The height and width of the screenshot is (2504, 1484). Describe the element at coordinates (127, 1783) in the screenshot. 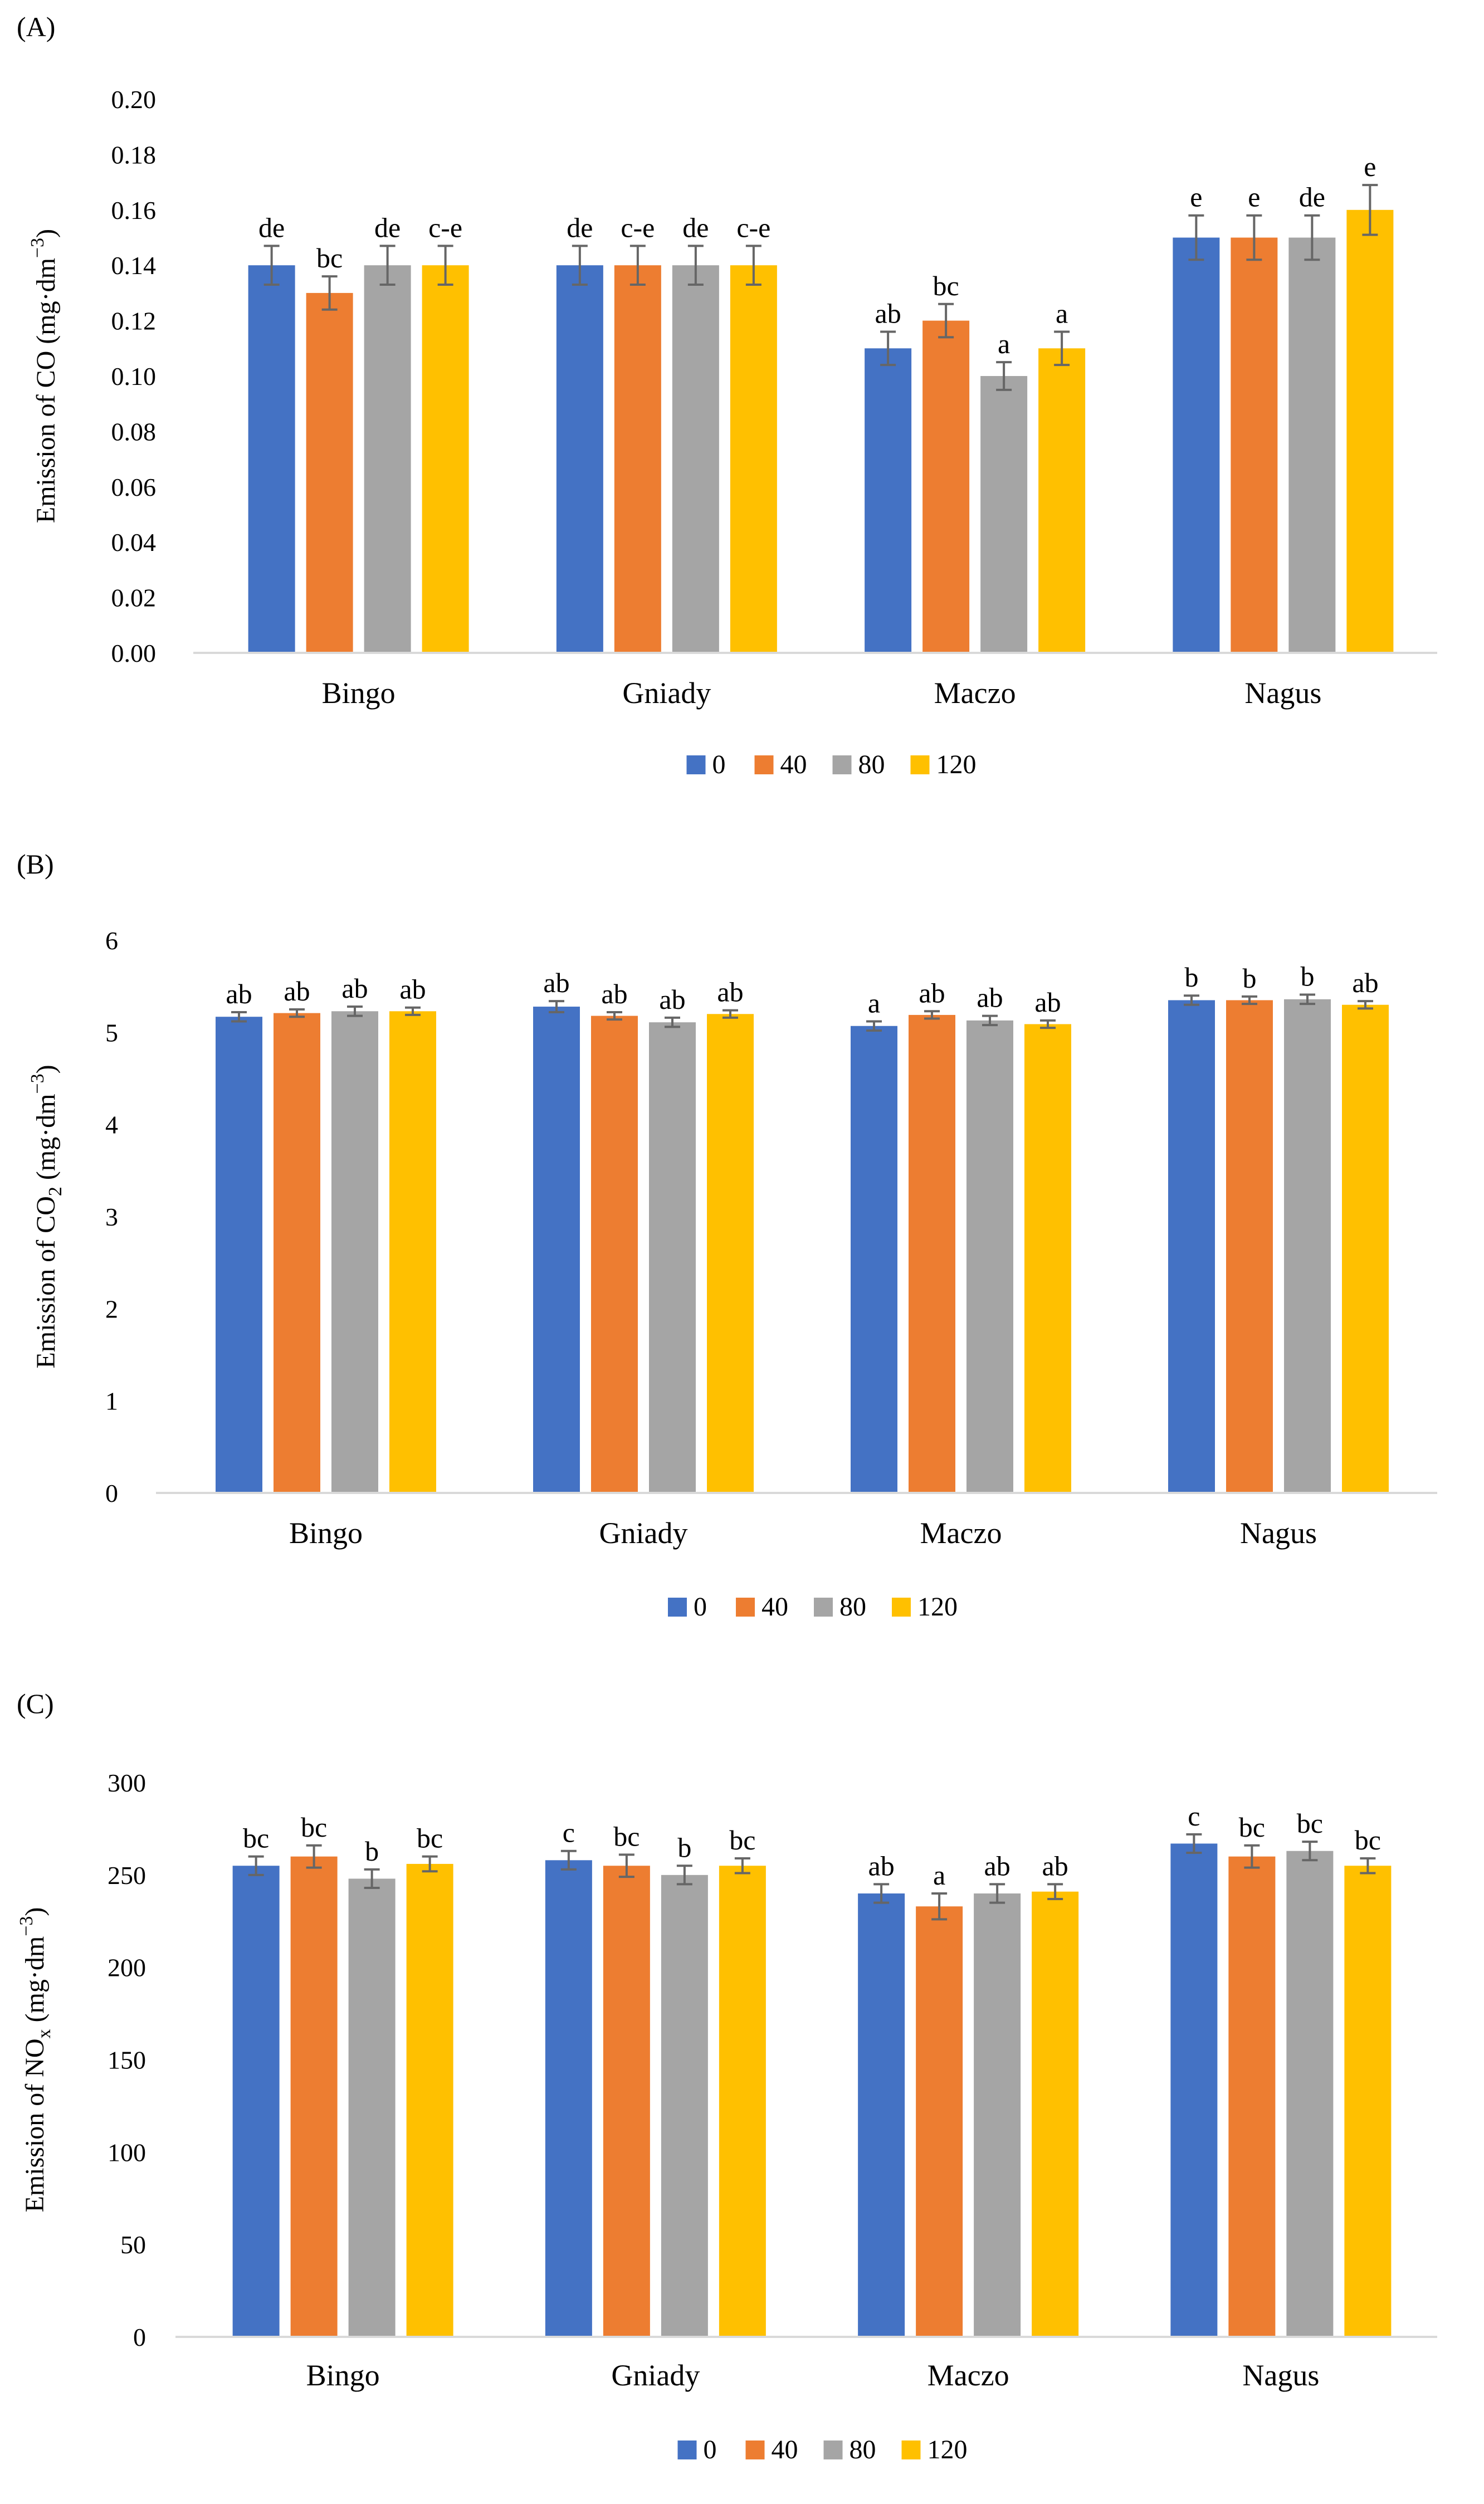

I see `y-tick-label: 300` at that location.